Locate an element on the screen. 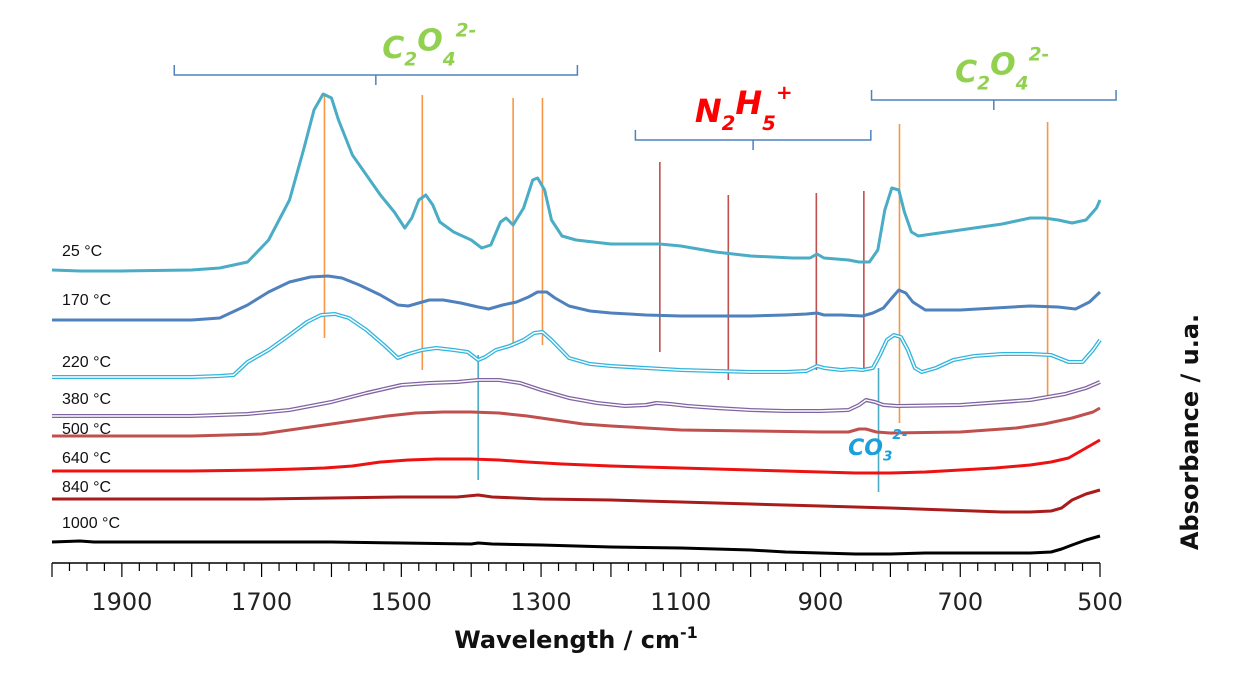 Image resolution: width=1235 pixels, height=680 pixels. x-tick-label: 1100 is located at coordinates (680, 602).